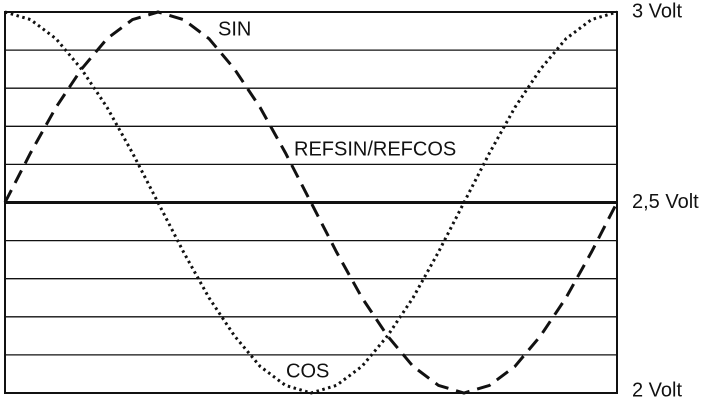 The height and width of the screenshot is (402, 720). Describe the element at coordinates (657, 11) in the screenshot. I see `y-tick-label: 3 Volt` at that location.